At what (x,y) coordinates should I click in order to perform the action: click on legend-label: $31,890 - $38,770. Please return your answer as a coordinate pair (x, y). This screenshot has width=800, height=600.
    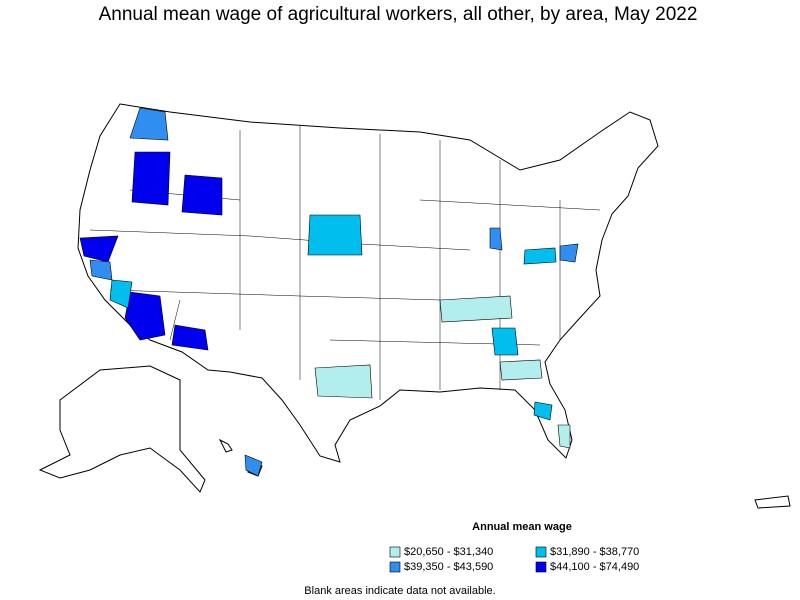
    Looking at the image, I should click on (594, 552).